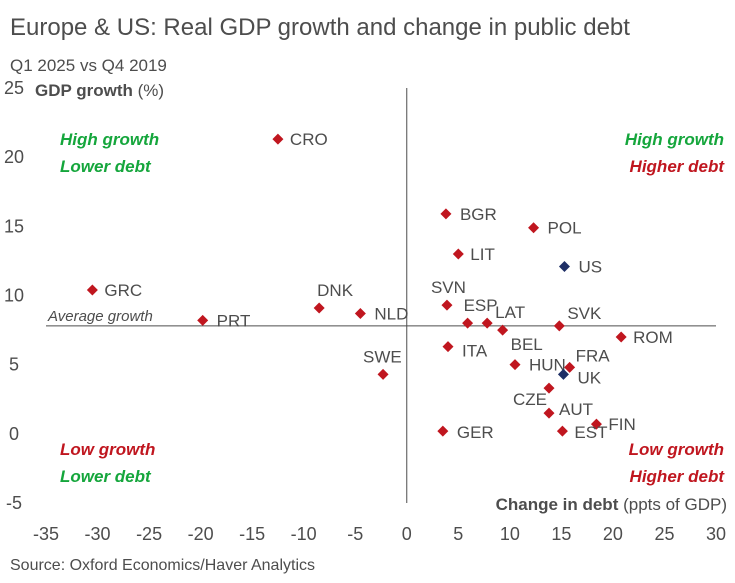 This screenshot has width=735, height=583. Describe the element at coordinates (14, 365) in the screenshot. I see `y-tick-label: 5` at that location.